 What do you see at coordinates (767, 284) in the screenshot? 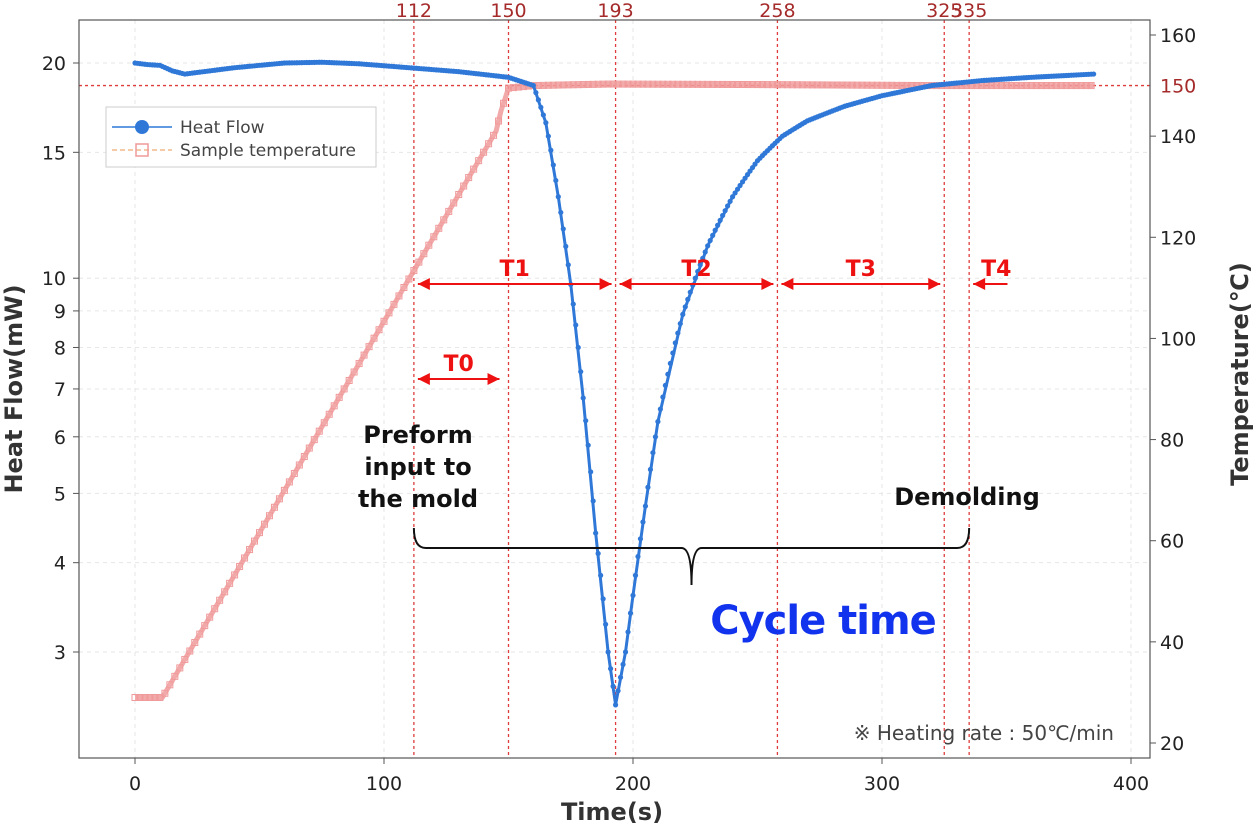
I see `interval-arrow-head-right` at bounding box center [767, 284].